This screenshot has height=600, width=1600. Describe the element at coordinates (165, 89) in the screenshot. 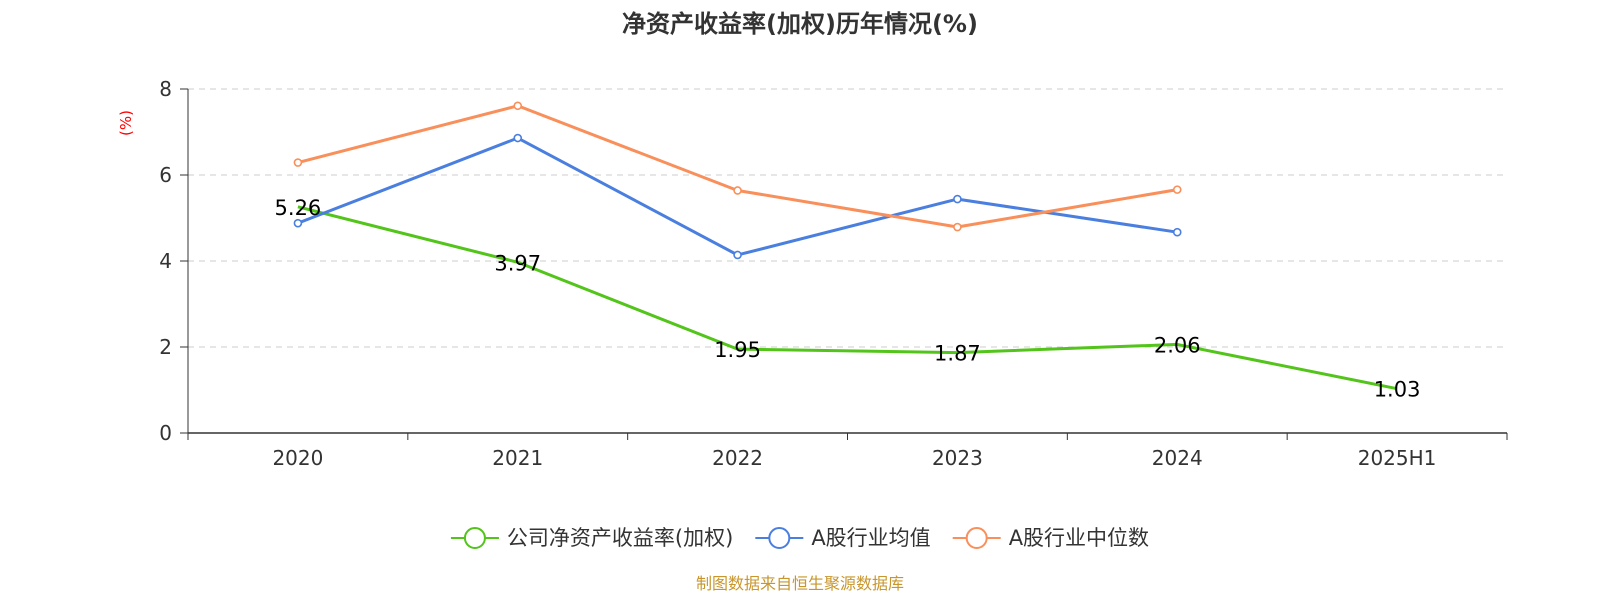

I see `y-tick-label-4: 8` at that location.